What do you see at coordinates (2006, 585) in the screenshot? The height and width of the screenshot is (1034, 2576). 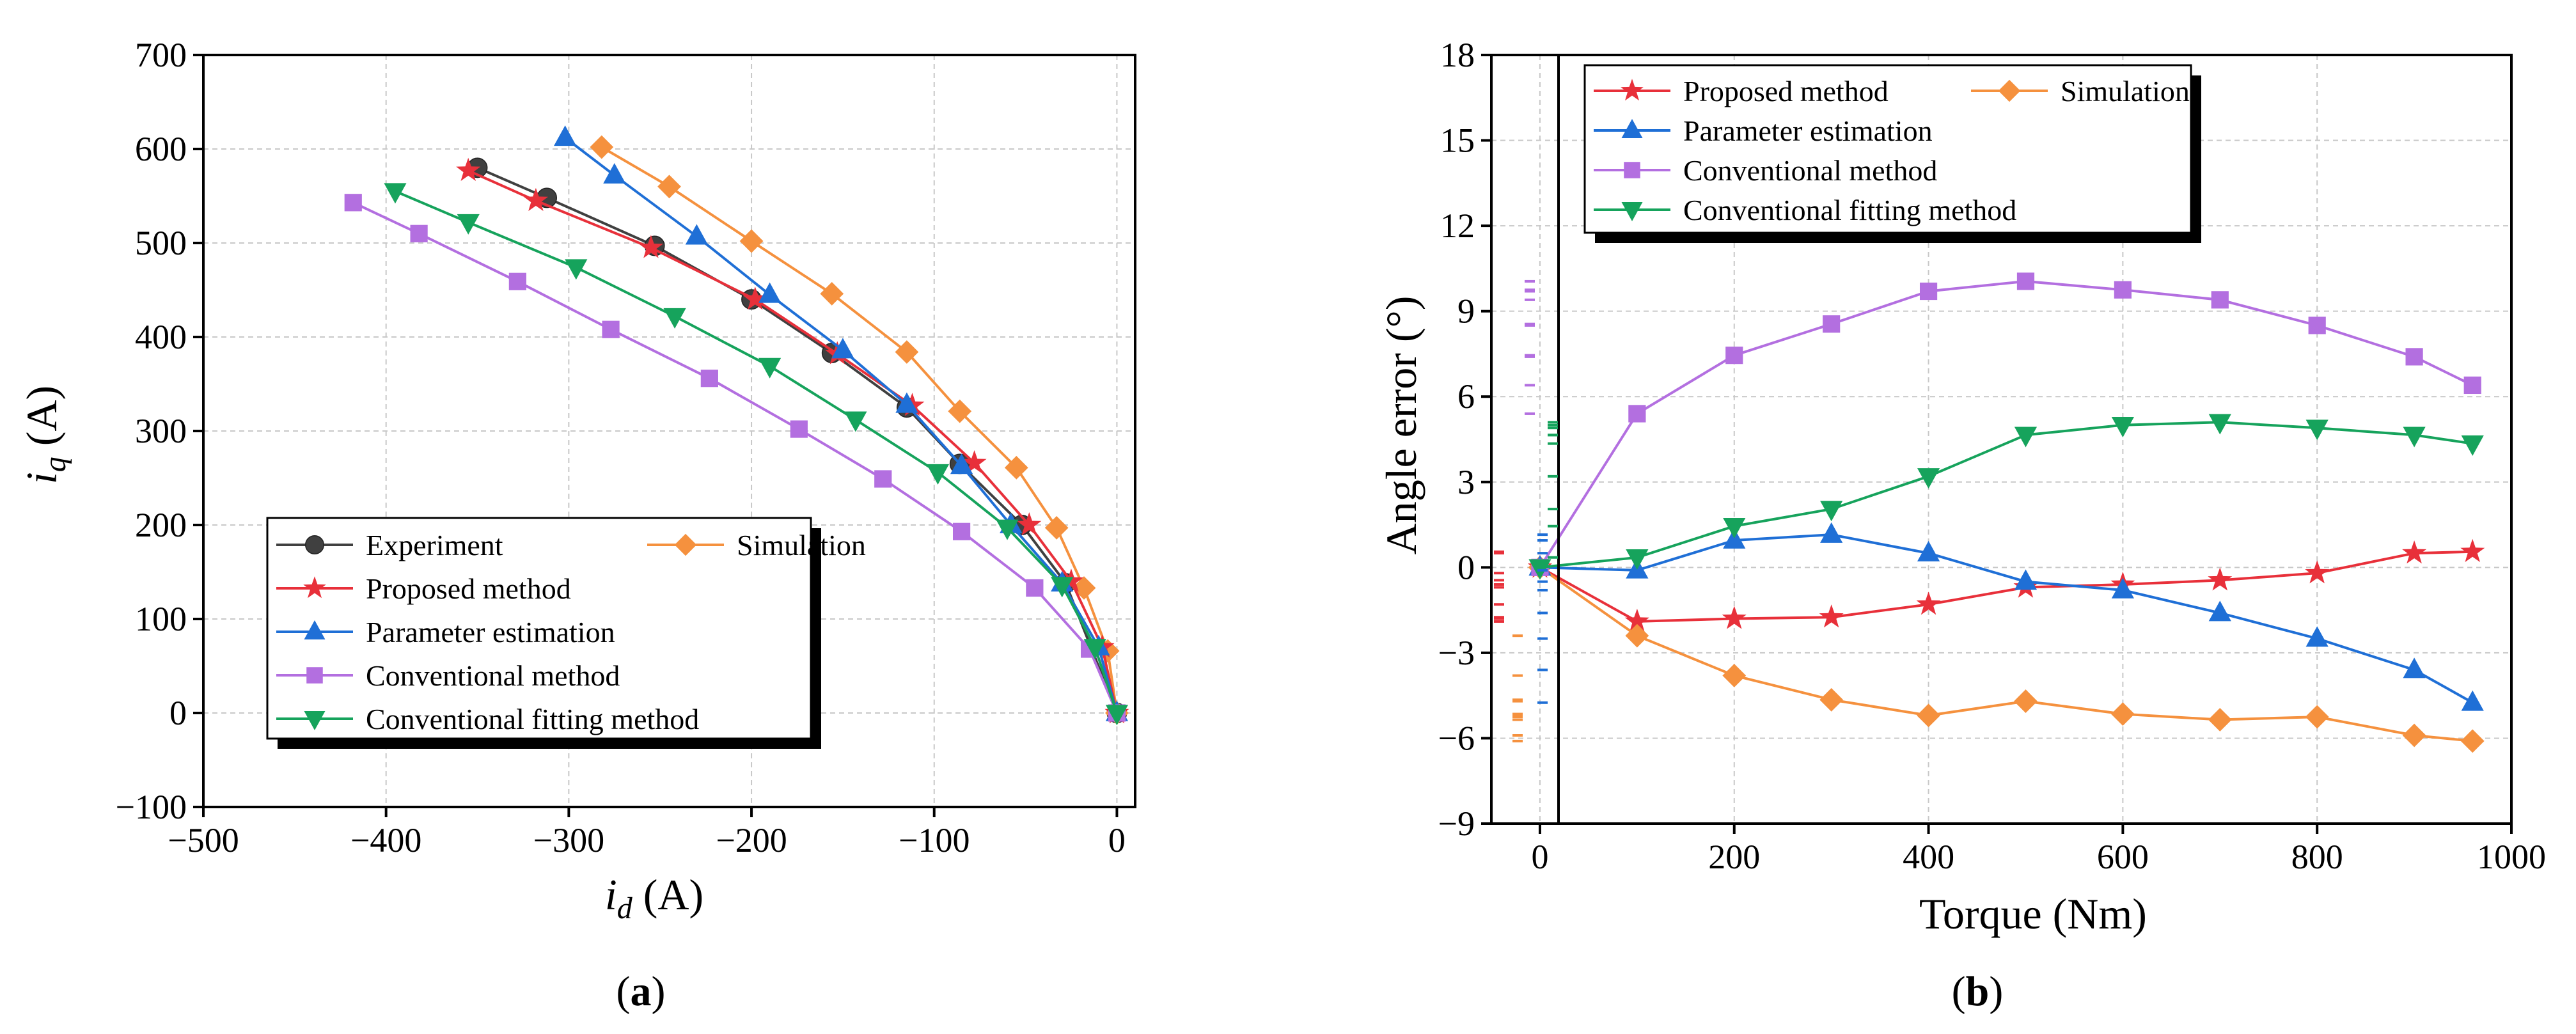 I see `series-proposed-method` at bounding box center [2006, 585].